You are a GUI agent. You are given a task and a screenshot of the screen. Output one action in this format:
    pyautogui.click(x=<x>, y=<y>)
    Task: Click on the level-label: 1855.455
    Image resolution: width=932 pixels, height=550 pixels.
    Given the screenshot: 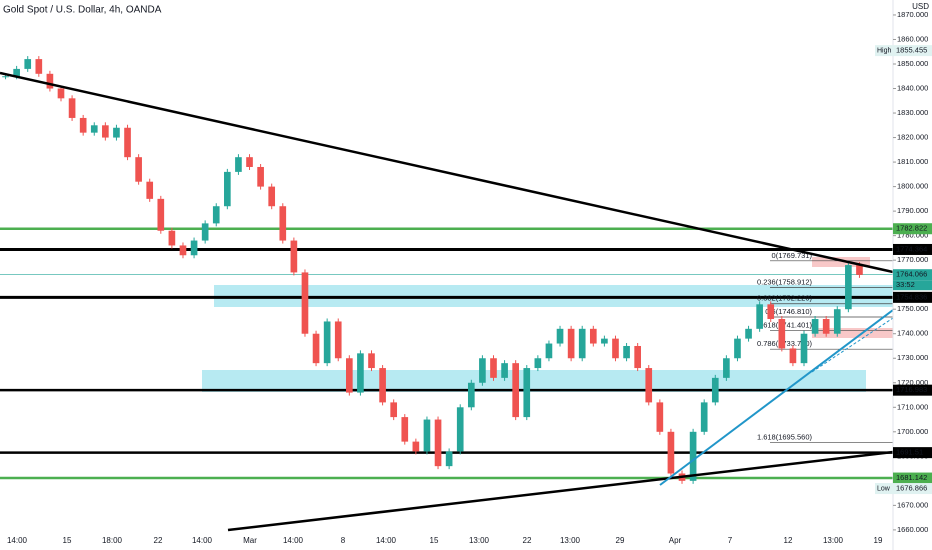 What is the action you would take?
    pyautogui.click(x=911, y=50)
    